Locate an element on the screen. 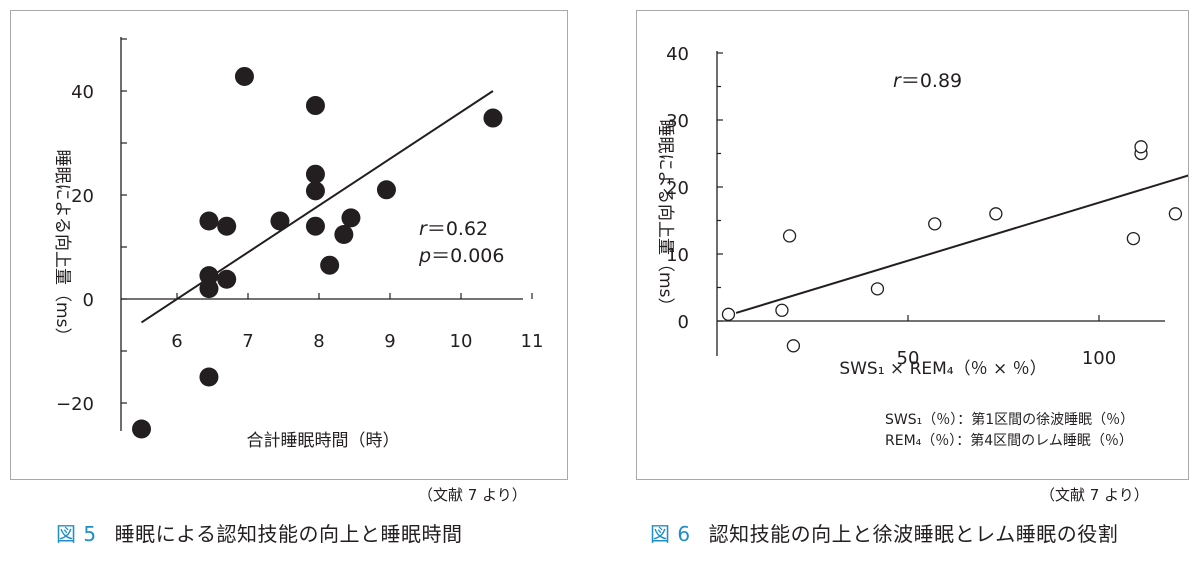 The image size is (1200, 579). x-tick-label: 50 is located at coordinates (908, 358).